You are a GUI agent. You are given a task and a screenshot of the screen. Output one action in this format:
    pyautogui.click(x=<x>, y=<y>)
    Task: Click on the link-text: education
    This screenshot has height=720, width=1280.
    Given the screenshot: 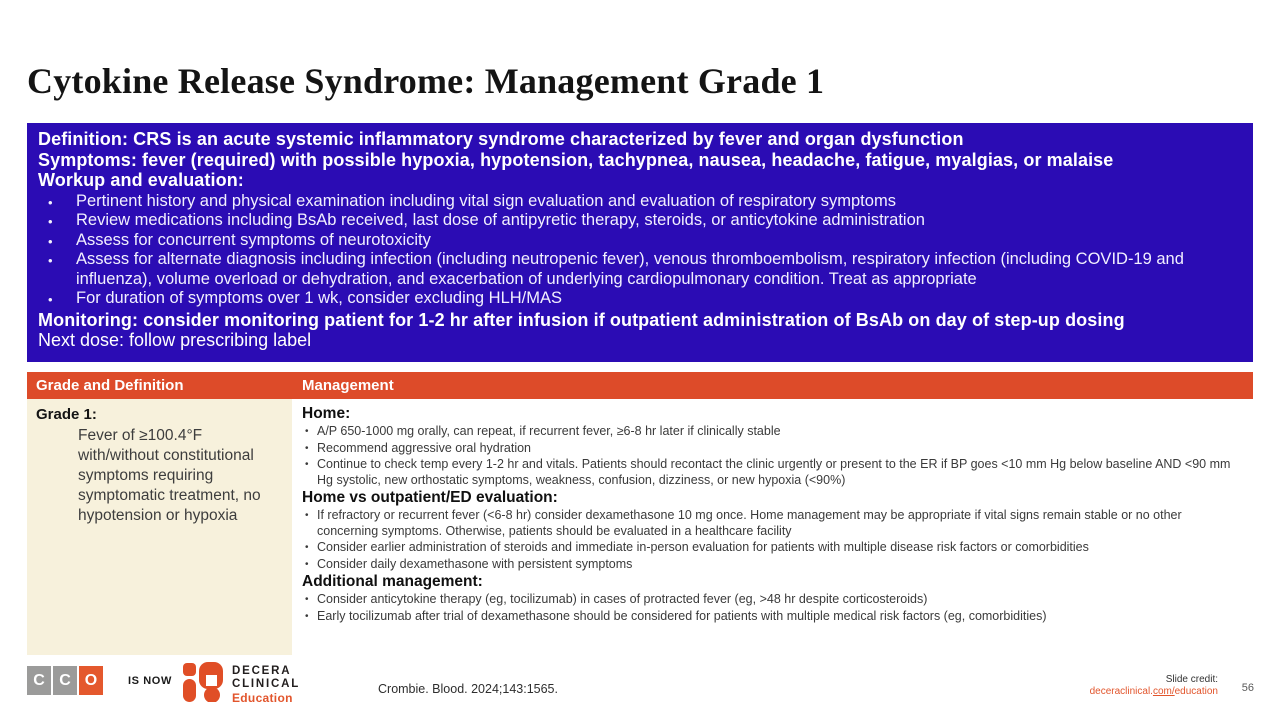 What is the action you would take?
    pyautogui.click(x=1196, y=691)
    